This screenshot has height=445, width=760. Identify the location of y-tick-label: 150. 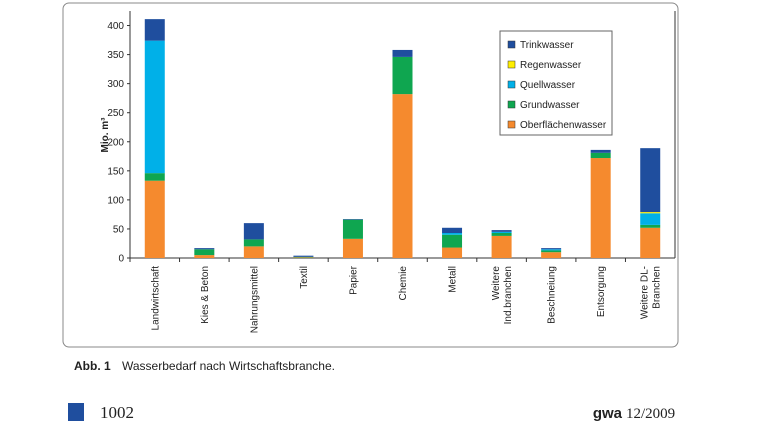
(115, 171).